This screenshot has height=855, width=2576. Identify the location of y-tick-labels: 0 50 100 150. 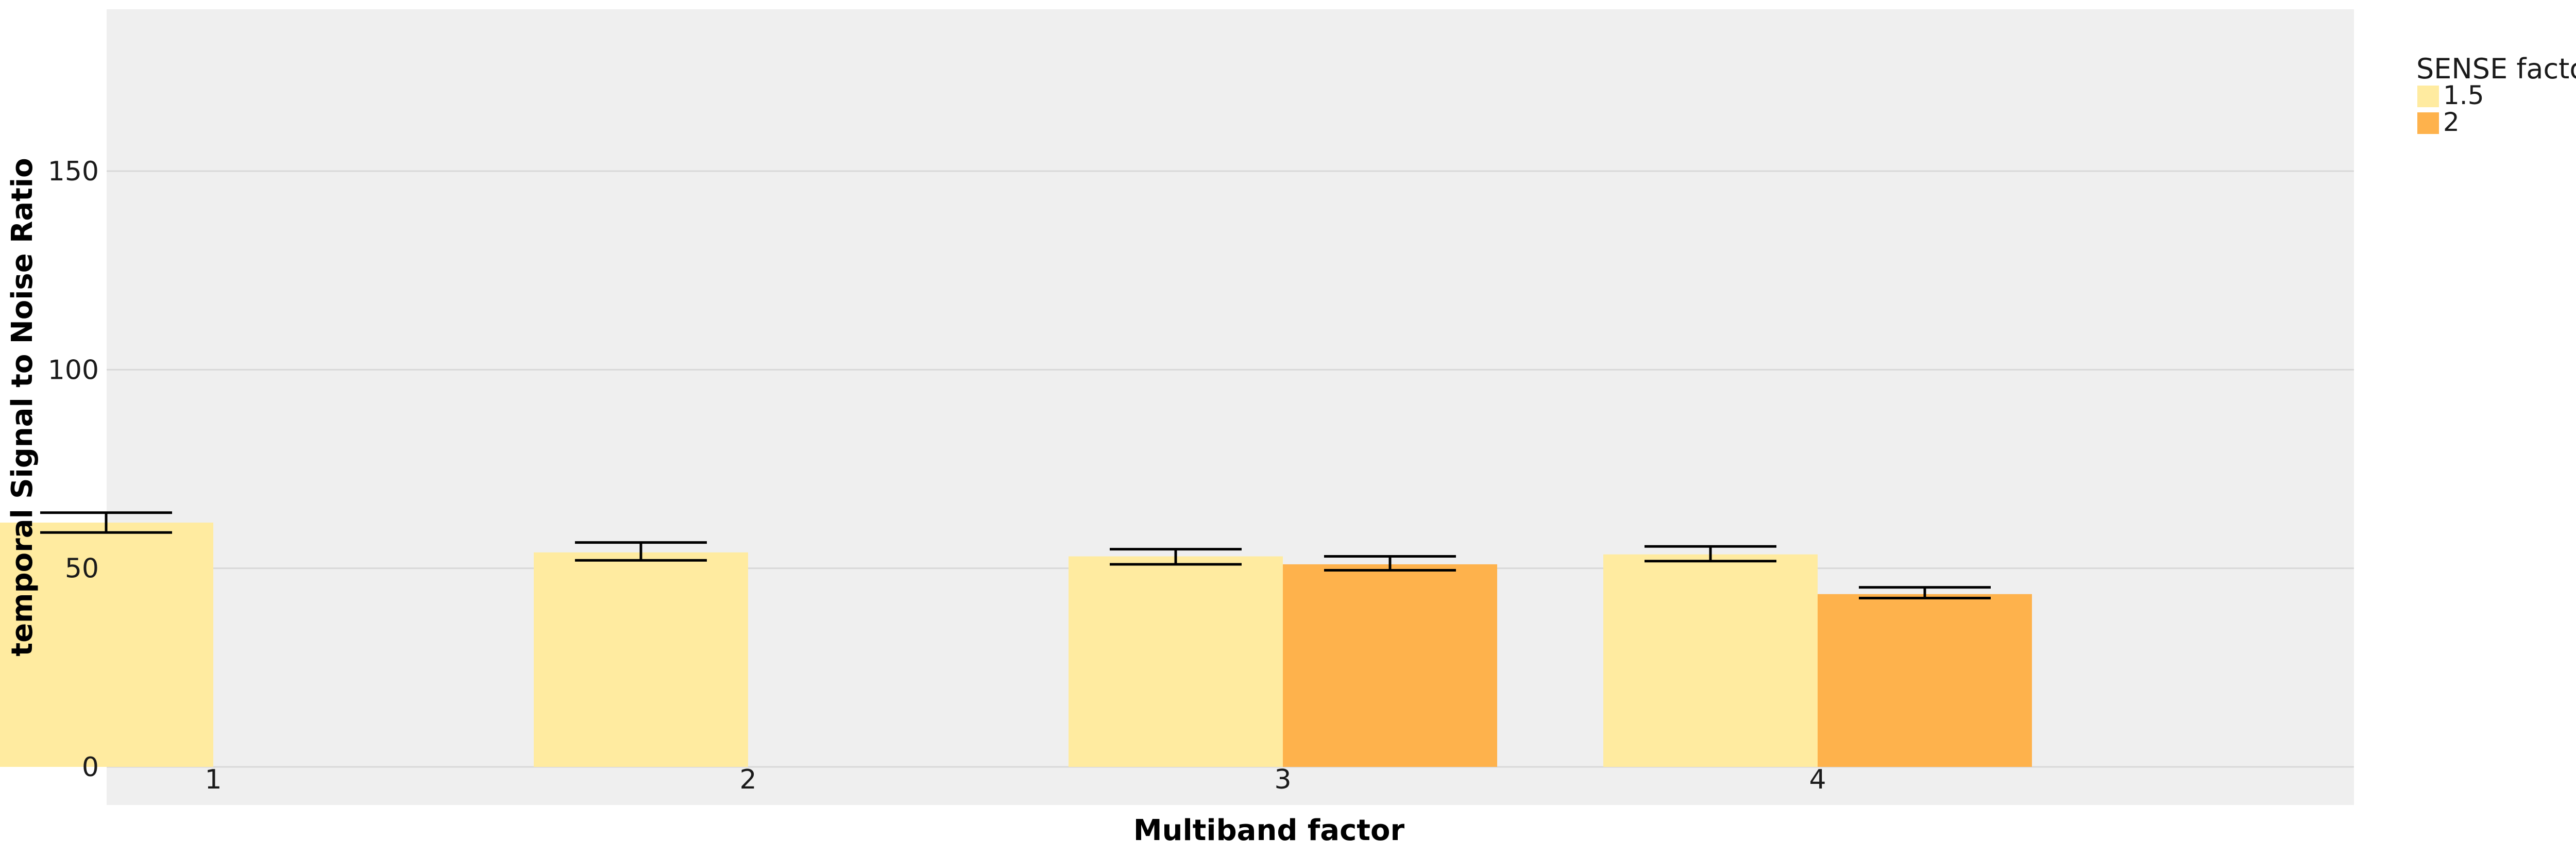
(73, 469).